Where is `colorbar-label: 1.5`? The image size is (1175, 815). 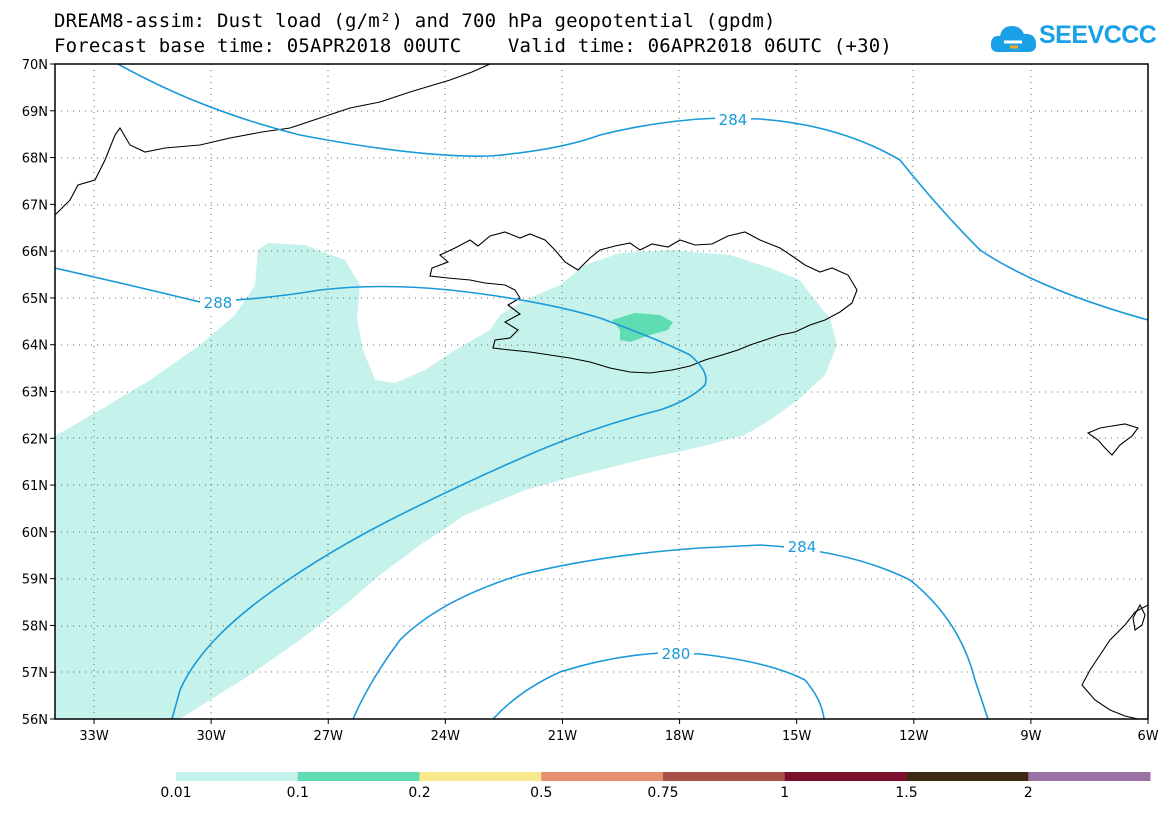
colorbar-label: 1.5 is located at coordinates (906, 793).